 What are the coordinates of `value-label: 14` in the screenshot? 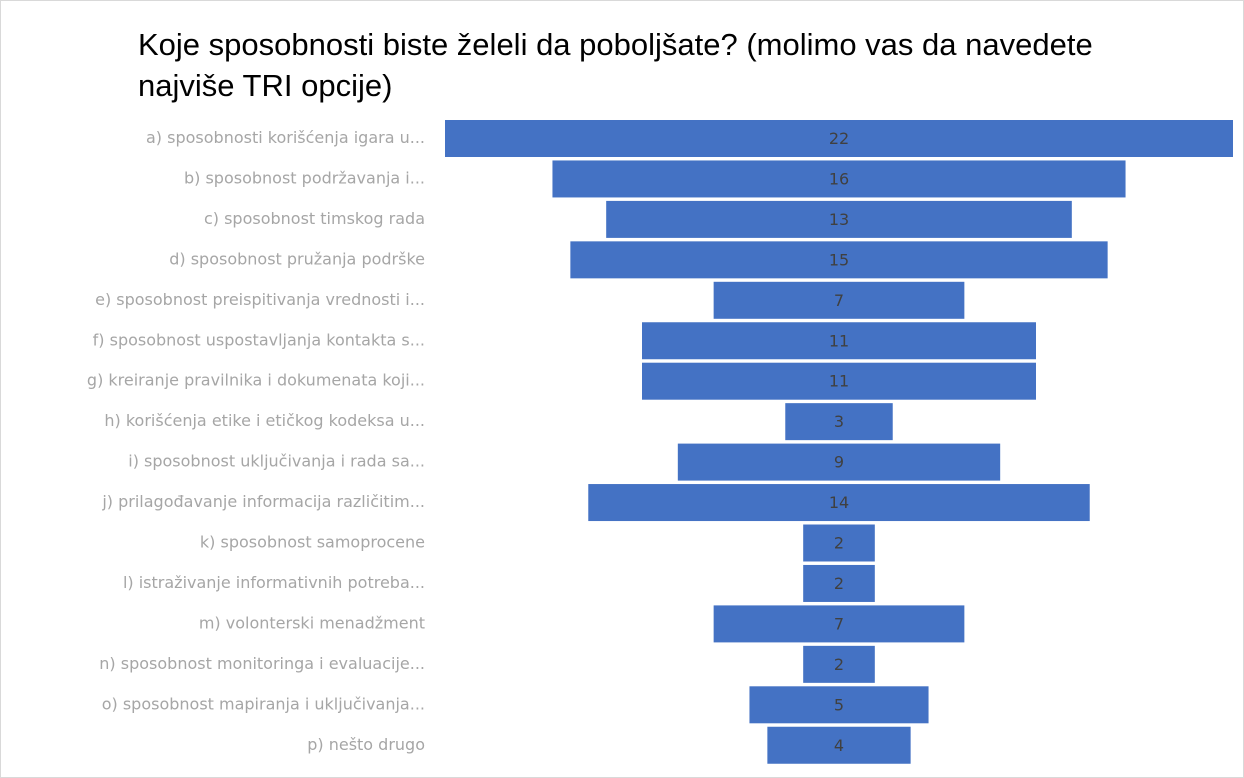 It's located at (839, 502).